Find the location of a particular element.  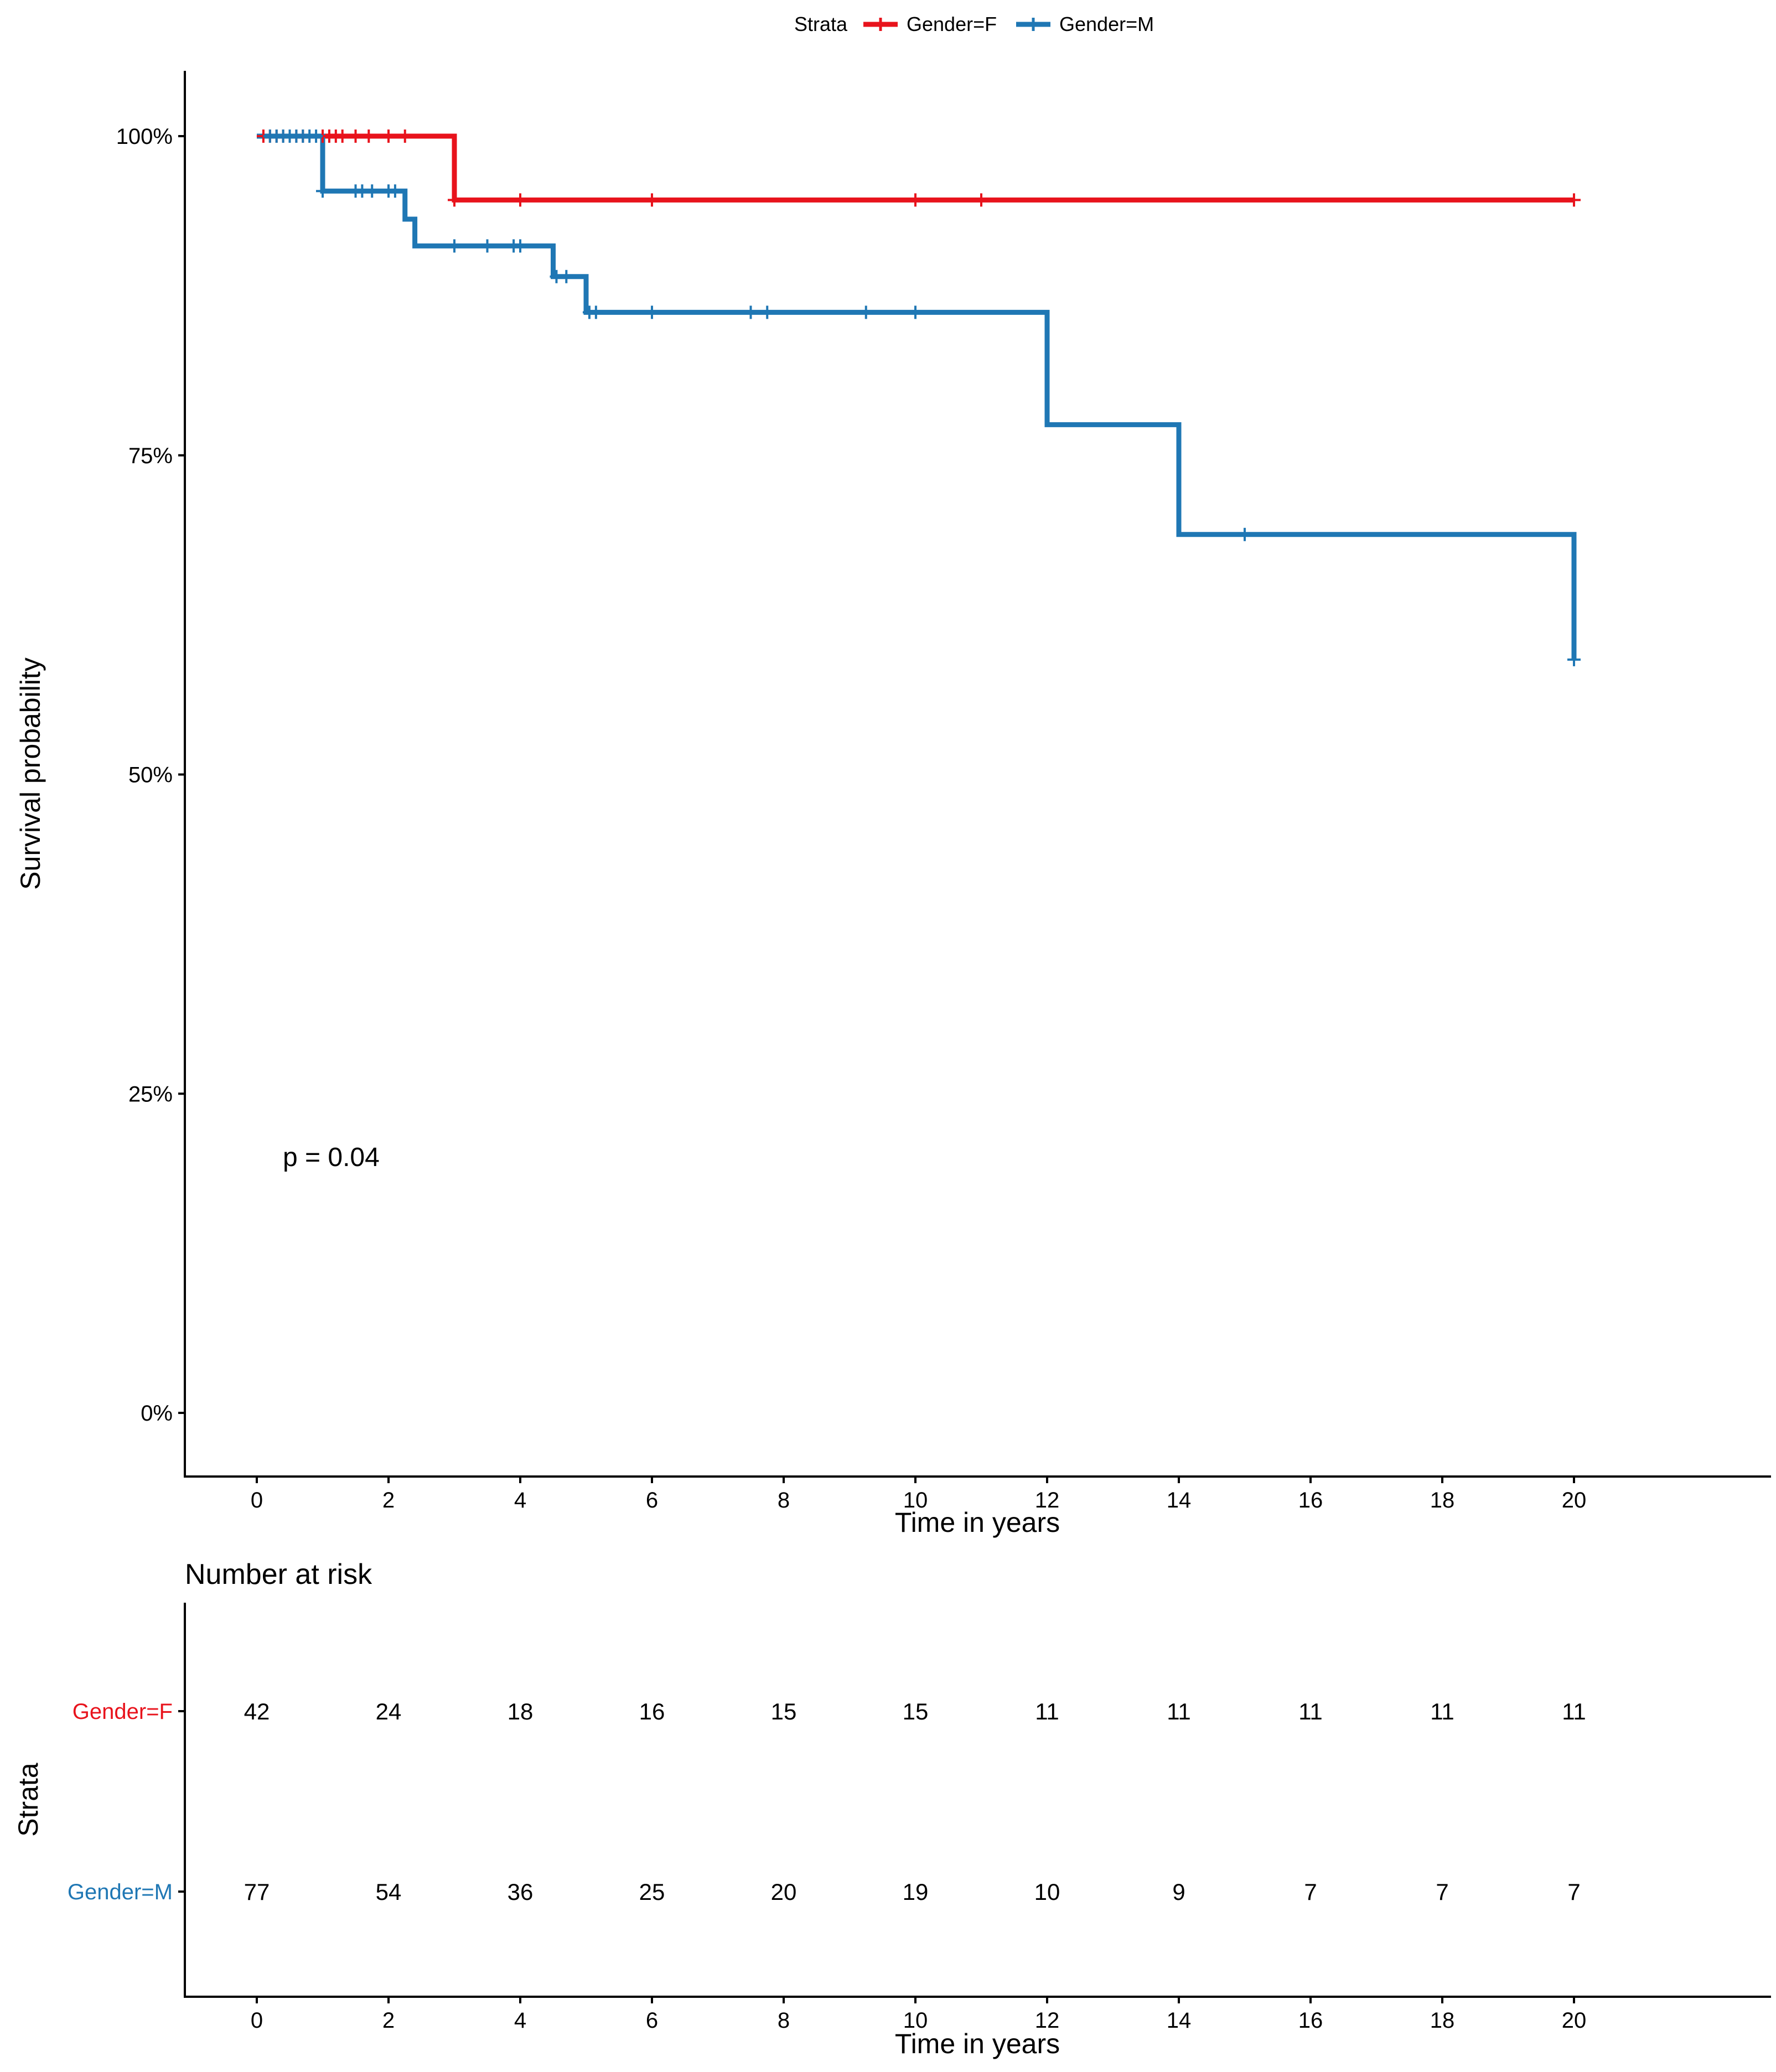

y-axis-ticks: 0% 25% 50% 75% 100% is located at coordinates (150, 775).